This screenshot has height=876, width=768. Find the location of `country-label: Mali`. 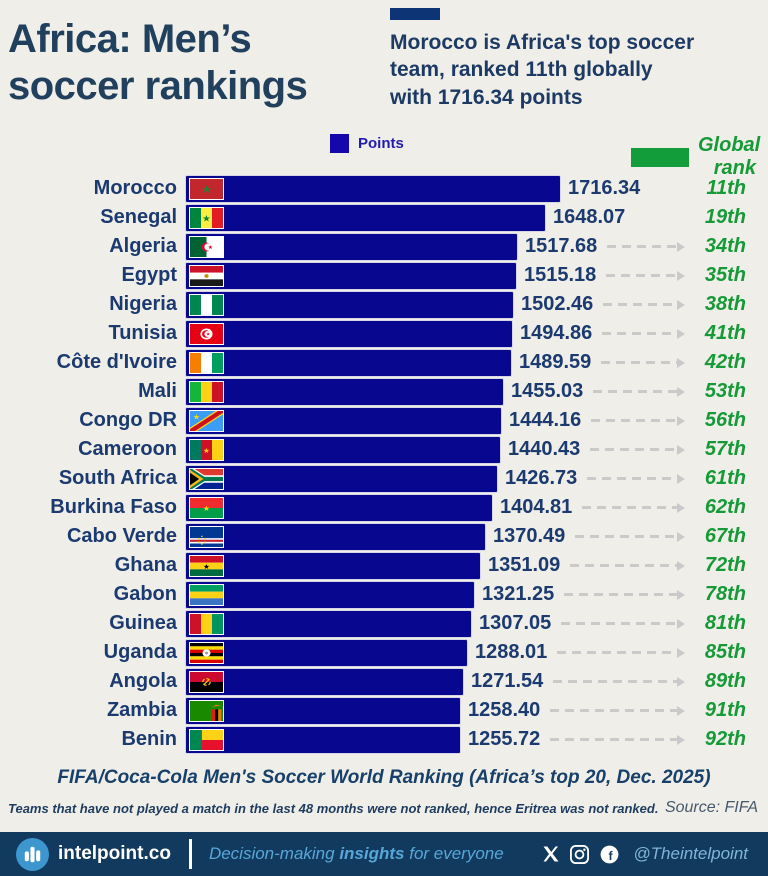

country-label: Mali is located at coordinates (157, 391).